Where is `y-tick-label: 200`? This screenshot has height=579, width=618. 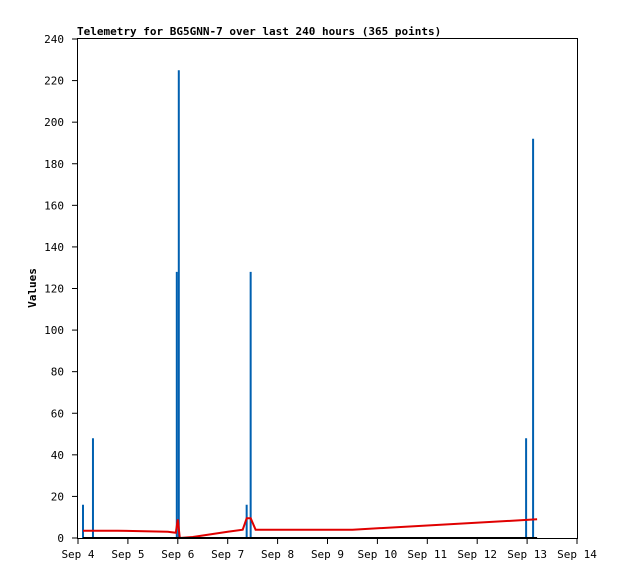
y-tick-label: 200 is located at coordinates (54, 122).